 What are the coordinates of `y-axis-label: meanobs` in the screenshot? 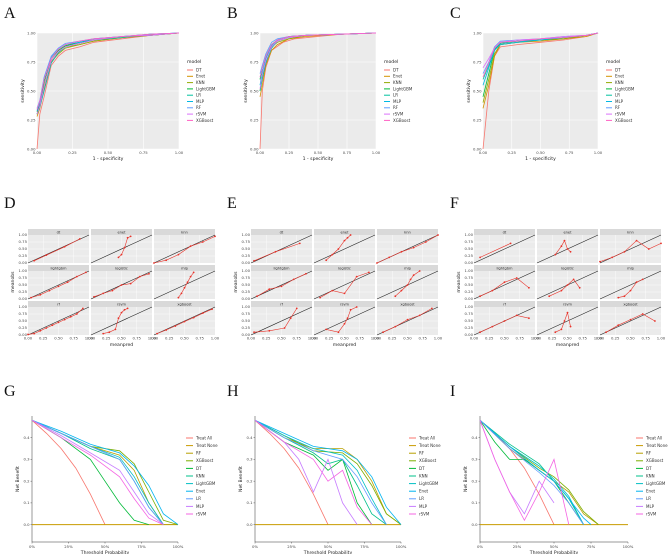 It's located at (459, 282).